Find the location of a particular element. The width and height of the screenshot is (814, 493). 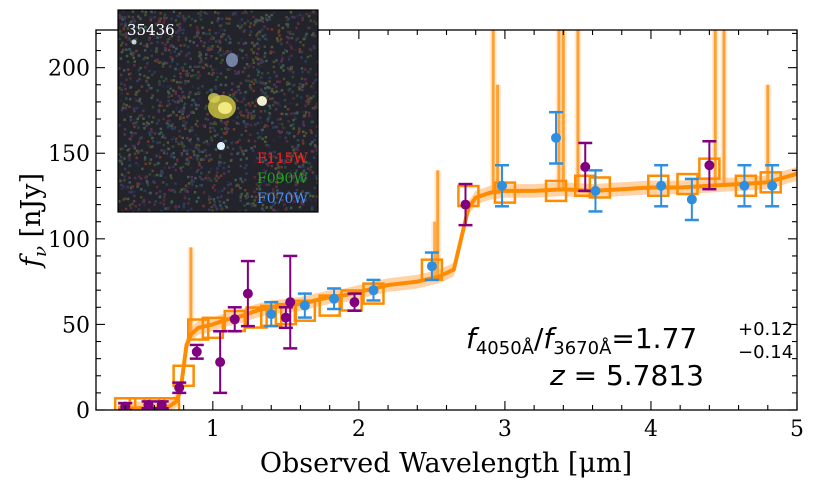

inset-filter-label: F070W is located at coordinates (282, 199).